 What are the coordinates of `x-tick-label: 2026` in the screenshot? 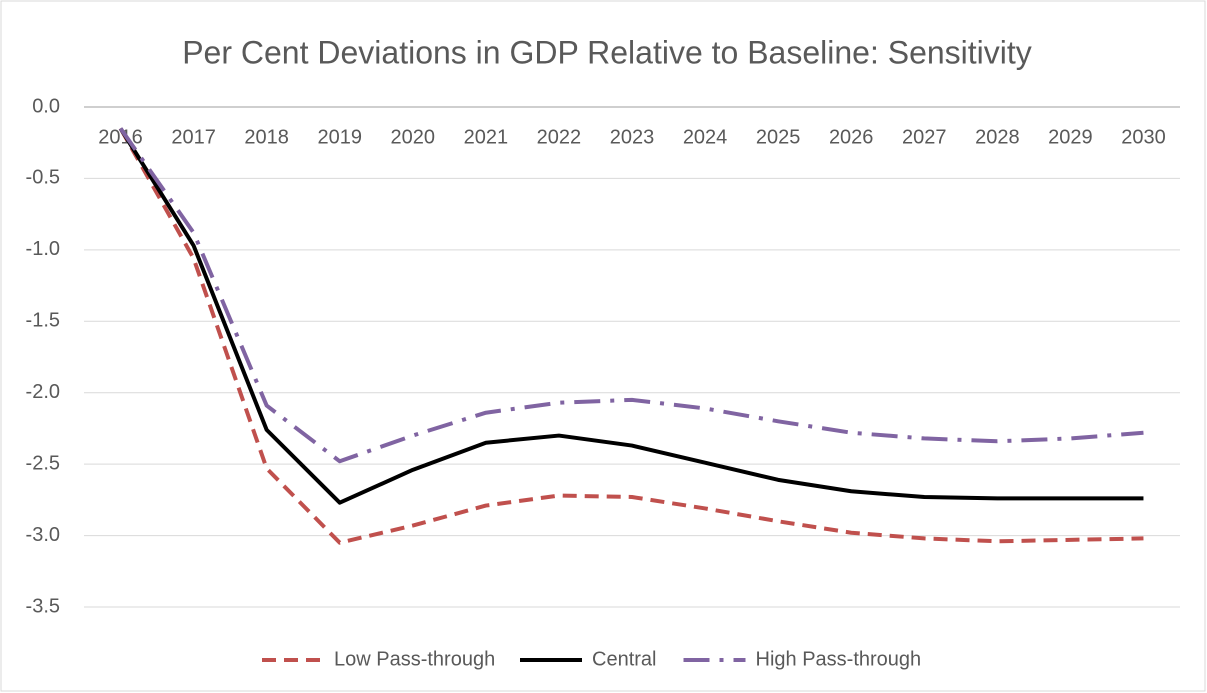 It's located at (851, 137).